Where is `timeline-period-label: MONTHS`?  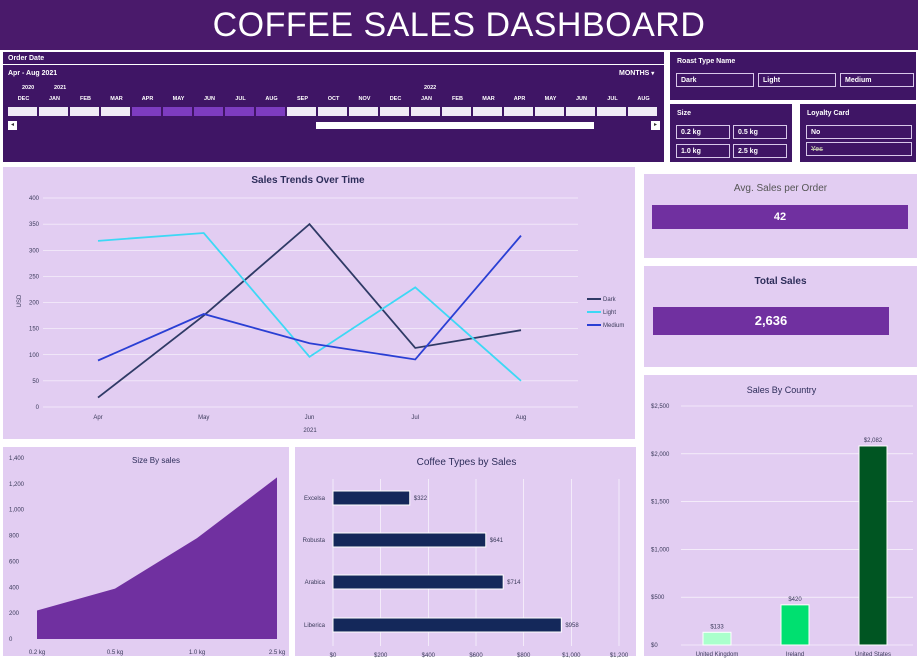
timeline-period-label: MONTHS is located at coordinates (634, 73).